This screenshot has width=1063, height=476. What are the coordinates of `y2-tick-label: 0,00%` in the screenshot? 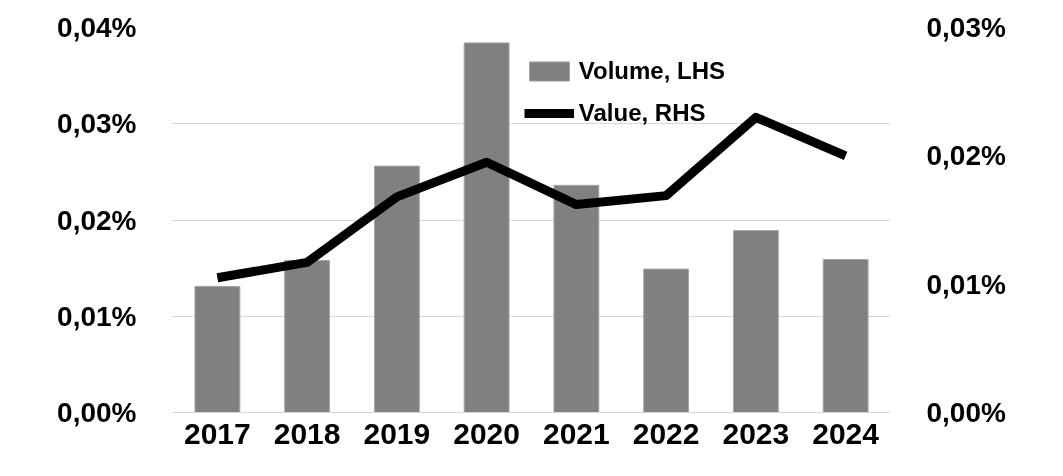 It's located at (966, 412).